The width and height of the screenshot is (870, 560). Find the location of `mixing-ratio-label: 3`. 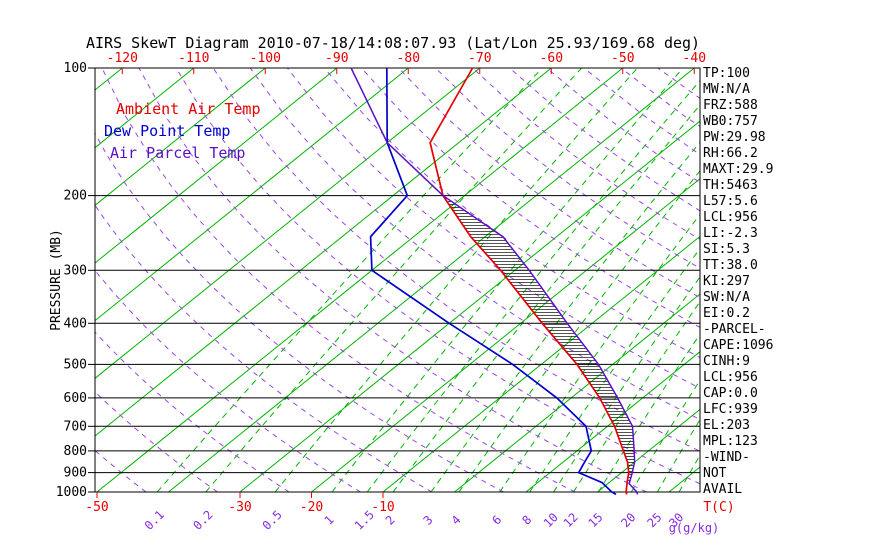

mixing-ratio-label: 3 is located at coordinates (428, 520).